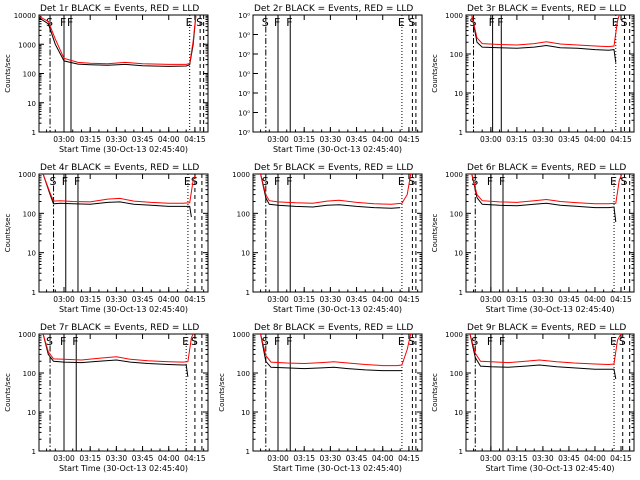 This screenshot has height=480, width=640. What do you see at coordinates (25, 16) in the screenshot?
I see `y-tick-label: 10000` at bounding box center [25, 16].